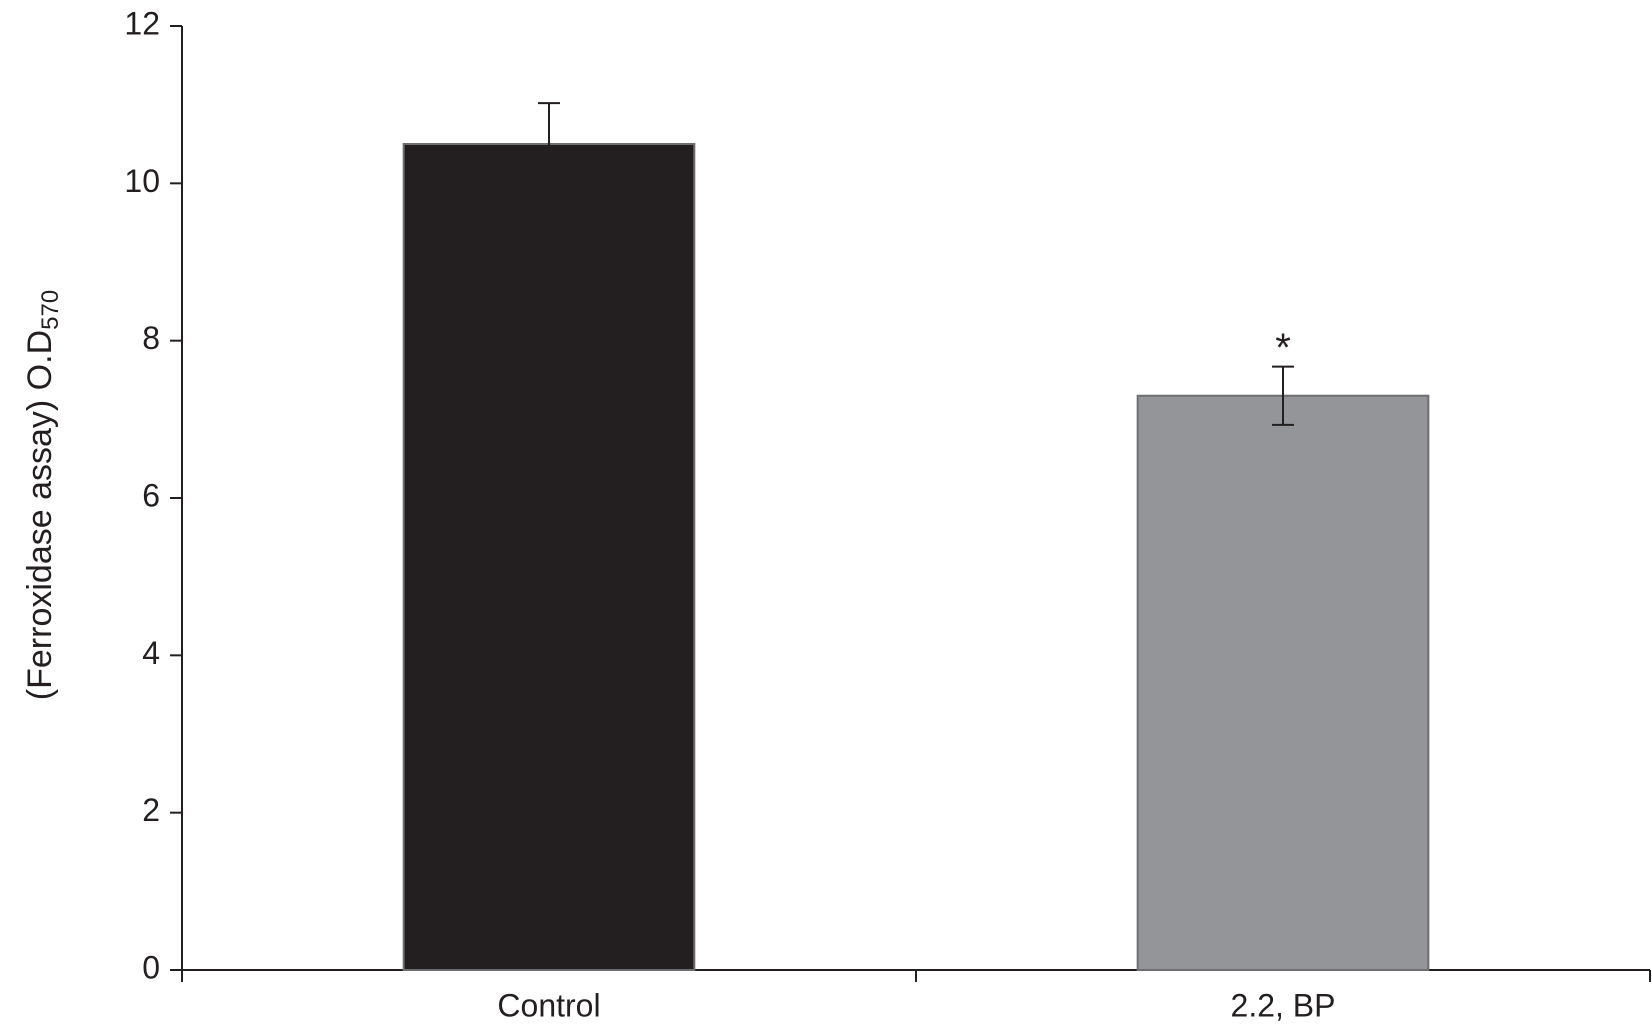 This screenshot has height=1028, width=1652. What do you see at coordinates (548, 1005) in the screenshot?
I see `x-tick-label: Control` at bounding box center [548, 1005].